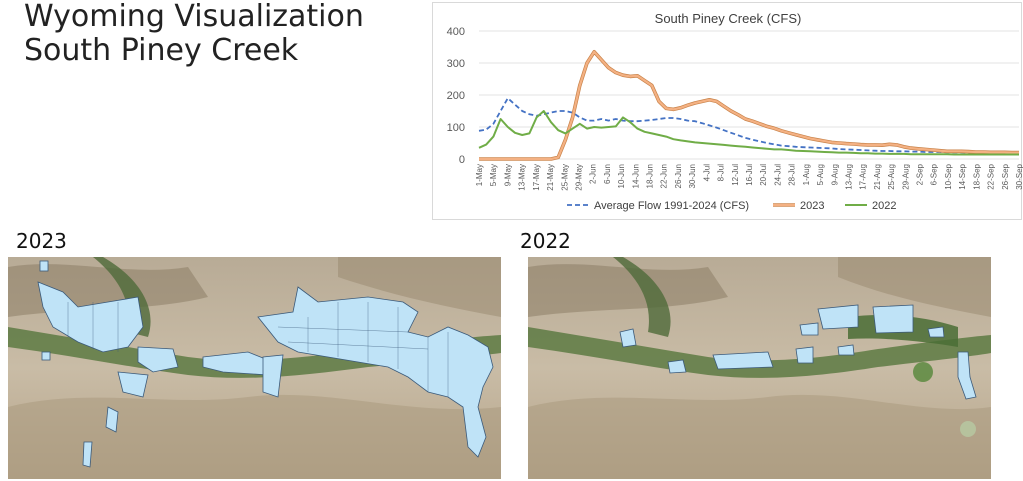  Describe the element at coordinates (812, 206) in the screenshot. I see `legend-label-1: 2023` at that location.